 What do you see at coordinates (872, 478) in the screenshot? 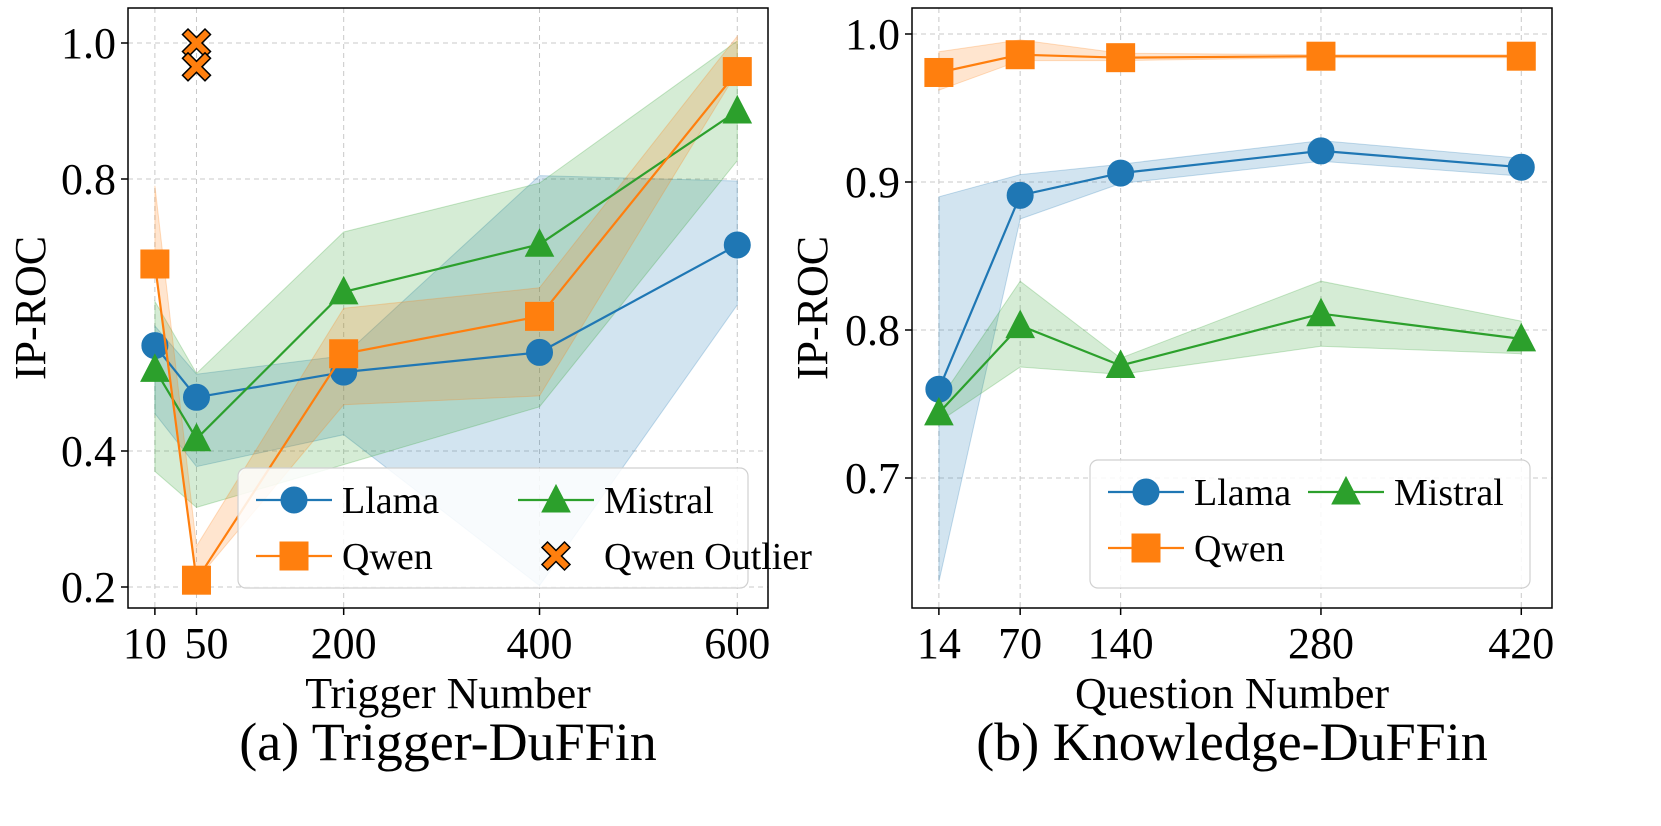
I see `y-tick-label: 0.7` at bounding box center [872, 478].